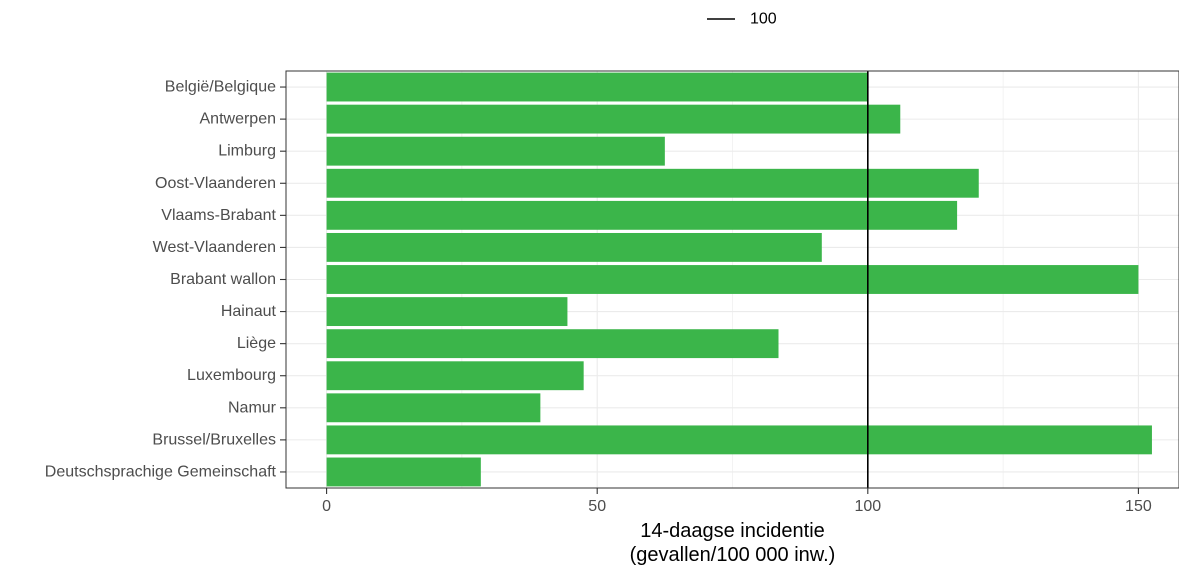  What do you see at coordinates (737, 501) in the screenshot?
I see `x-axis: 0 50 100 150` at bounding box center [737, 501].